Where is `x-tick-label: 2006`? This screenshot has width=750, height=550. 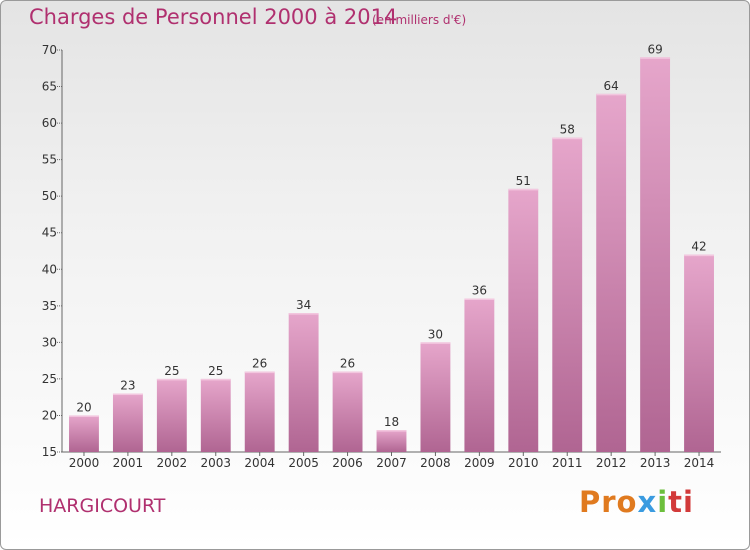 x-tick-label: 2006 is located at coordinates (347, 463).